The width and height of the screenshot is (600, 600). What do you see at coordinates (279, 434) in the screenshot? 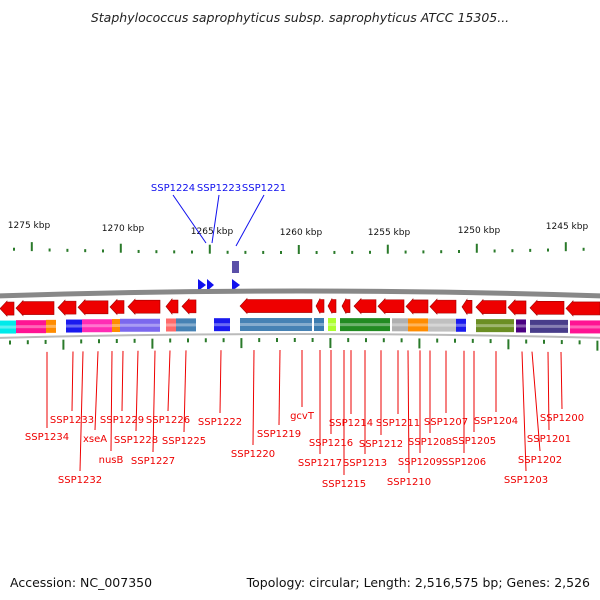
I see `lower-gene-label: SSP1219` at bounding box center [279, 434].